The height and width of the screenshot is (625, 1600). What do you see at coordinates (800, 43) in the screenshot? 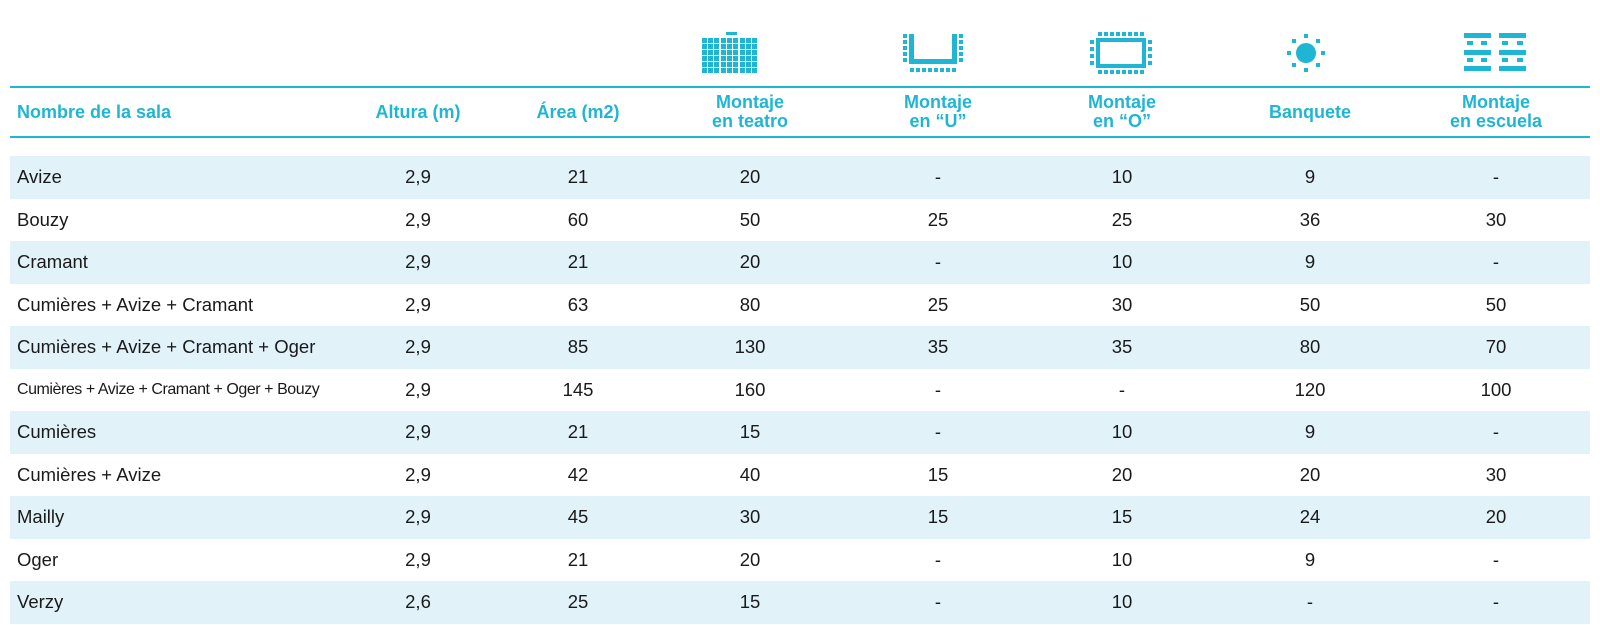
I see `setup-icons-row` at bounding box center [800, 43].